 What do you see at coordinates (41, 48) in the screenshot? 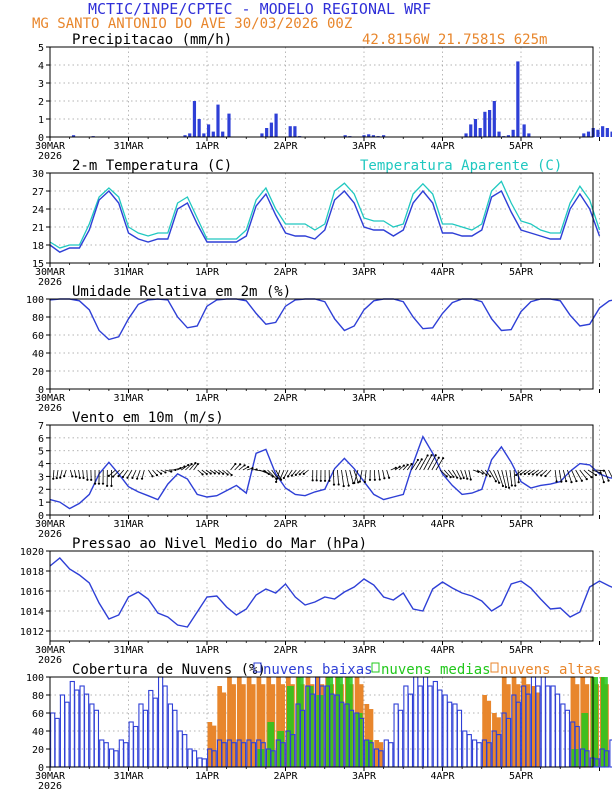
I see `precip-ytick-label: 5` at bounding box center [41, 48].